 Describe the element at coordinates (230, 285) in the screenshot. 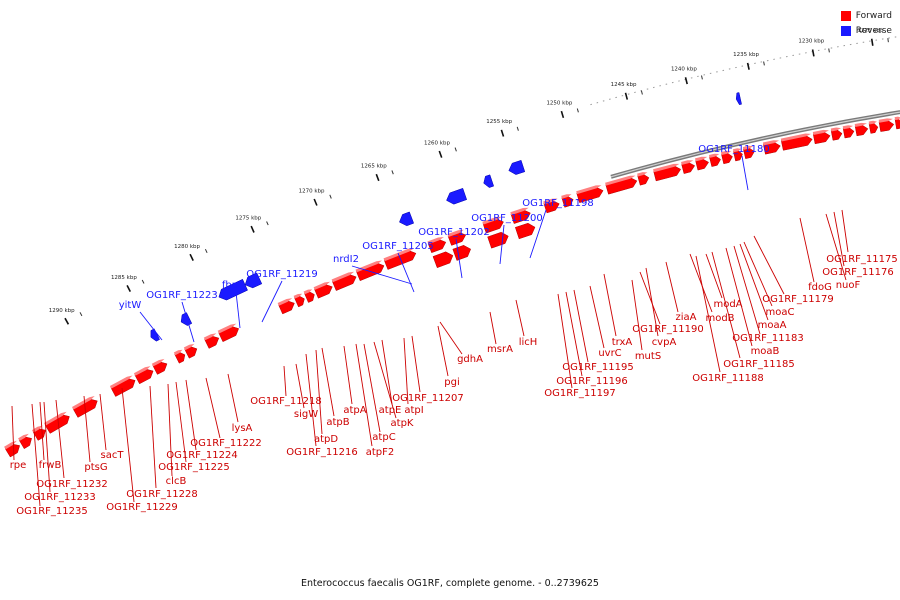

I see `gene-label: fbp` at that location.